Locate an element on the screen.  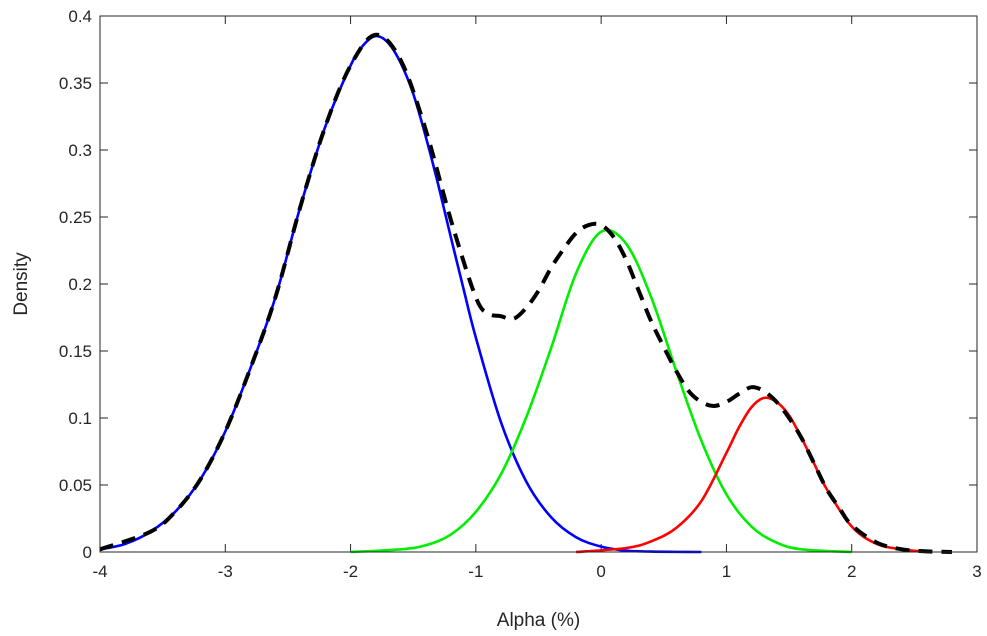
y-axis-label: Density is located at coordinates (21, 284).